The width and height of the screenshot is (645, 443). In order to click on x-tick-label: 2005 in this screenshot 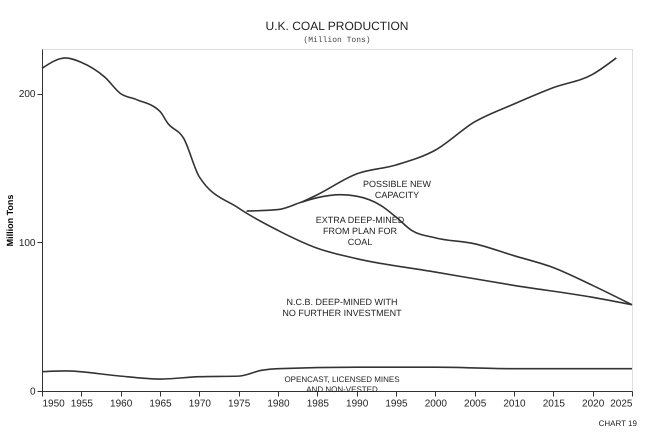, I will do `click(475, 404)`.